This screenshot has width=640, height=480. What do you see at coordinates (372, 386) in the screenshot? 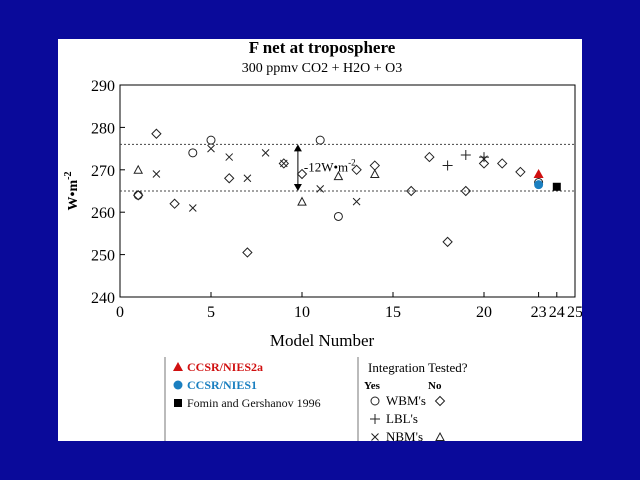
I see `legend-yes-label: Yes` at bounding box center [372, 386].